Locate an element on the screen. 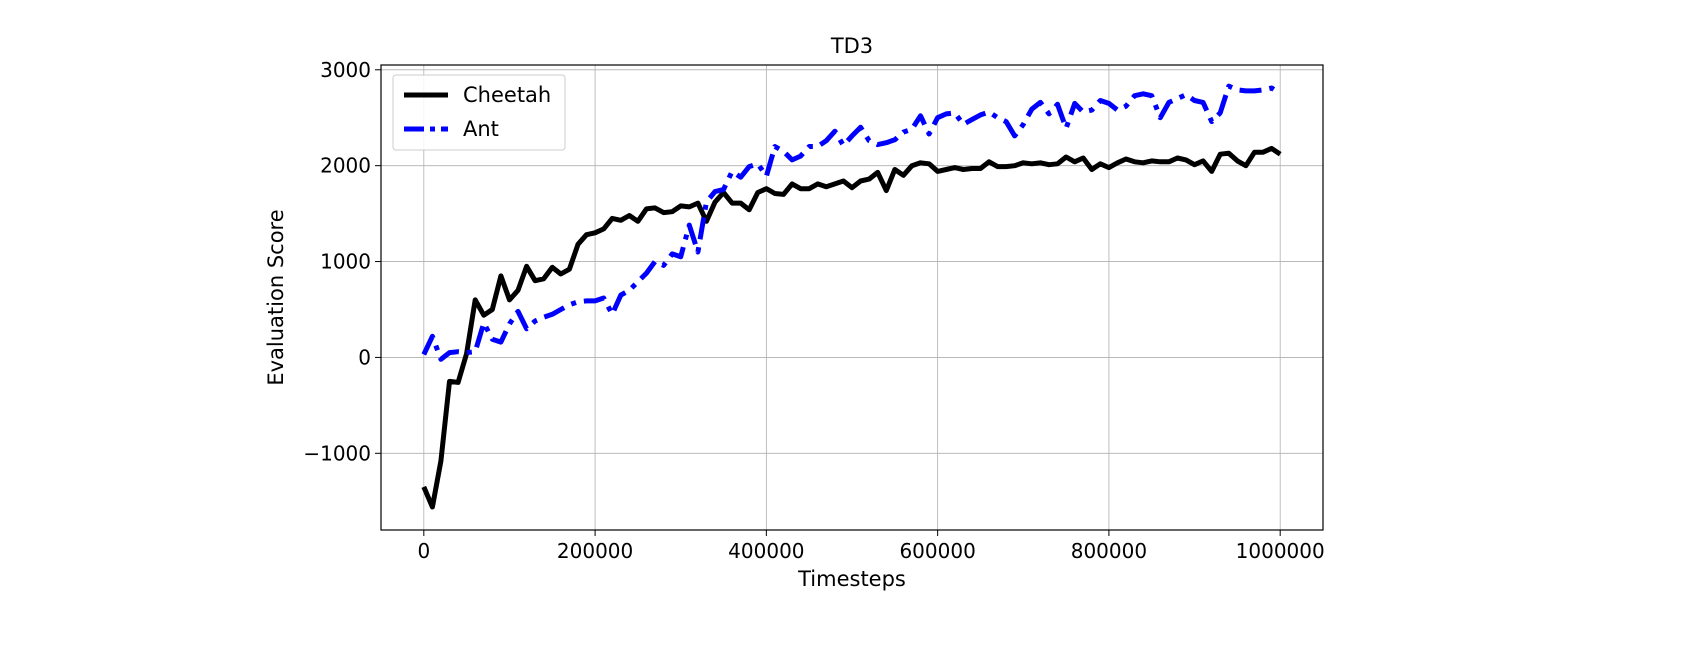 The height and width of the screenshot is (656, 1688). x-axis-title: Timesteps is located at coordinates (851, 579).